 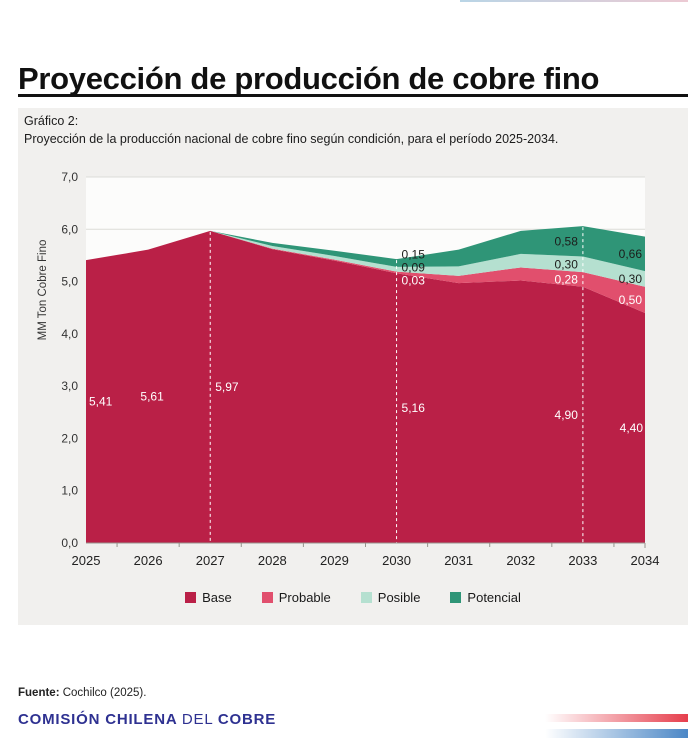 What do you see at coordinates (304, 597) in the screenshot?
I see `legend-label: Probable` at bounding box center [304, 597].